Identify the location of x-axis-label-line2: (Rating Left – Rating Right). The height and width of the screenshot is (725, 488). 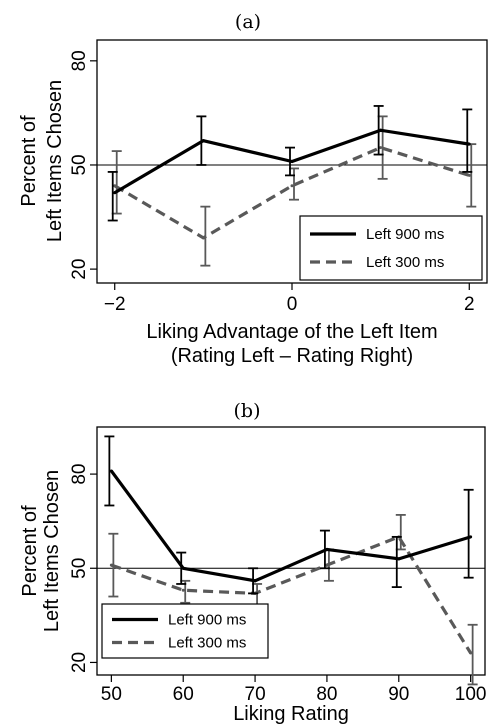
(292, 356).